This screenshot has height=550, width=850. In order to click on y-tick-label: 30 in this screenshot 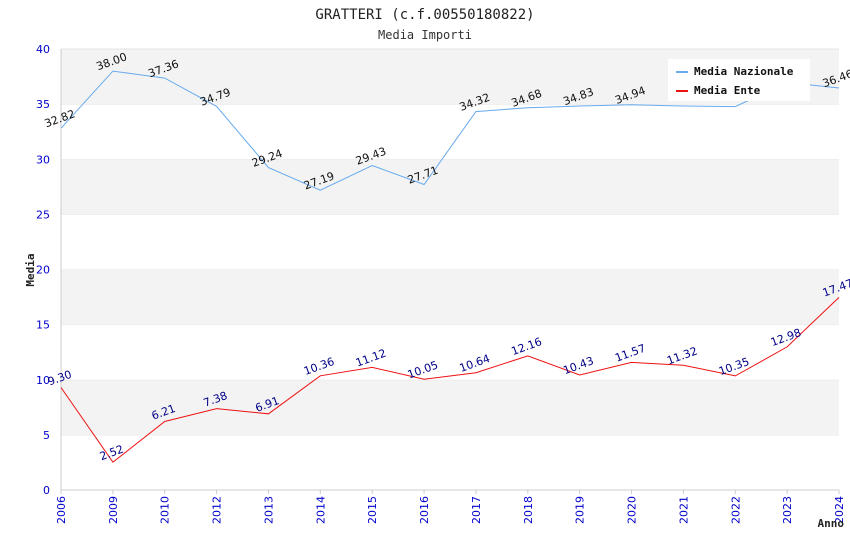, I will do `click(43, 159)`.